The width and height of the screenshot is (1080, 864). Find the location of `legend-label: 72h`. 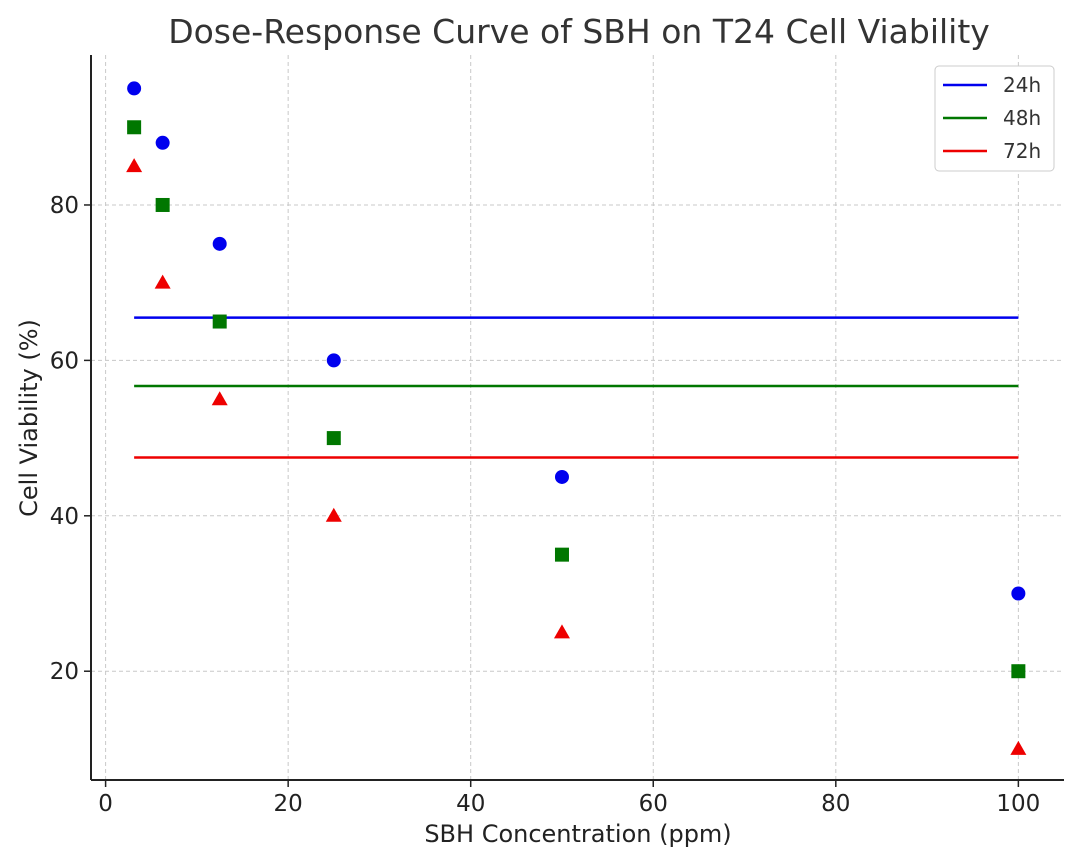

legend-label: 72h is located at coordinates (1022, 151).